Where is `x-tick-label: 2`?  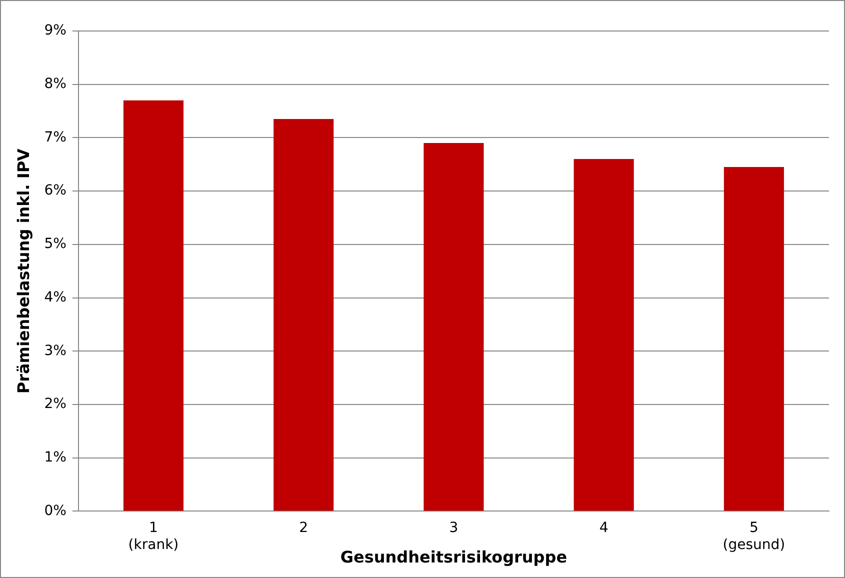 x-tick-label: 2 is located at coordinates (303, 528).